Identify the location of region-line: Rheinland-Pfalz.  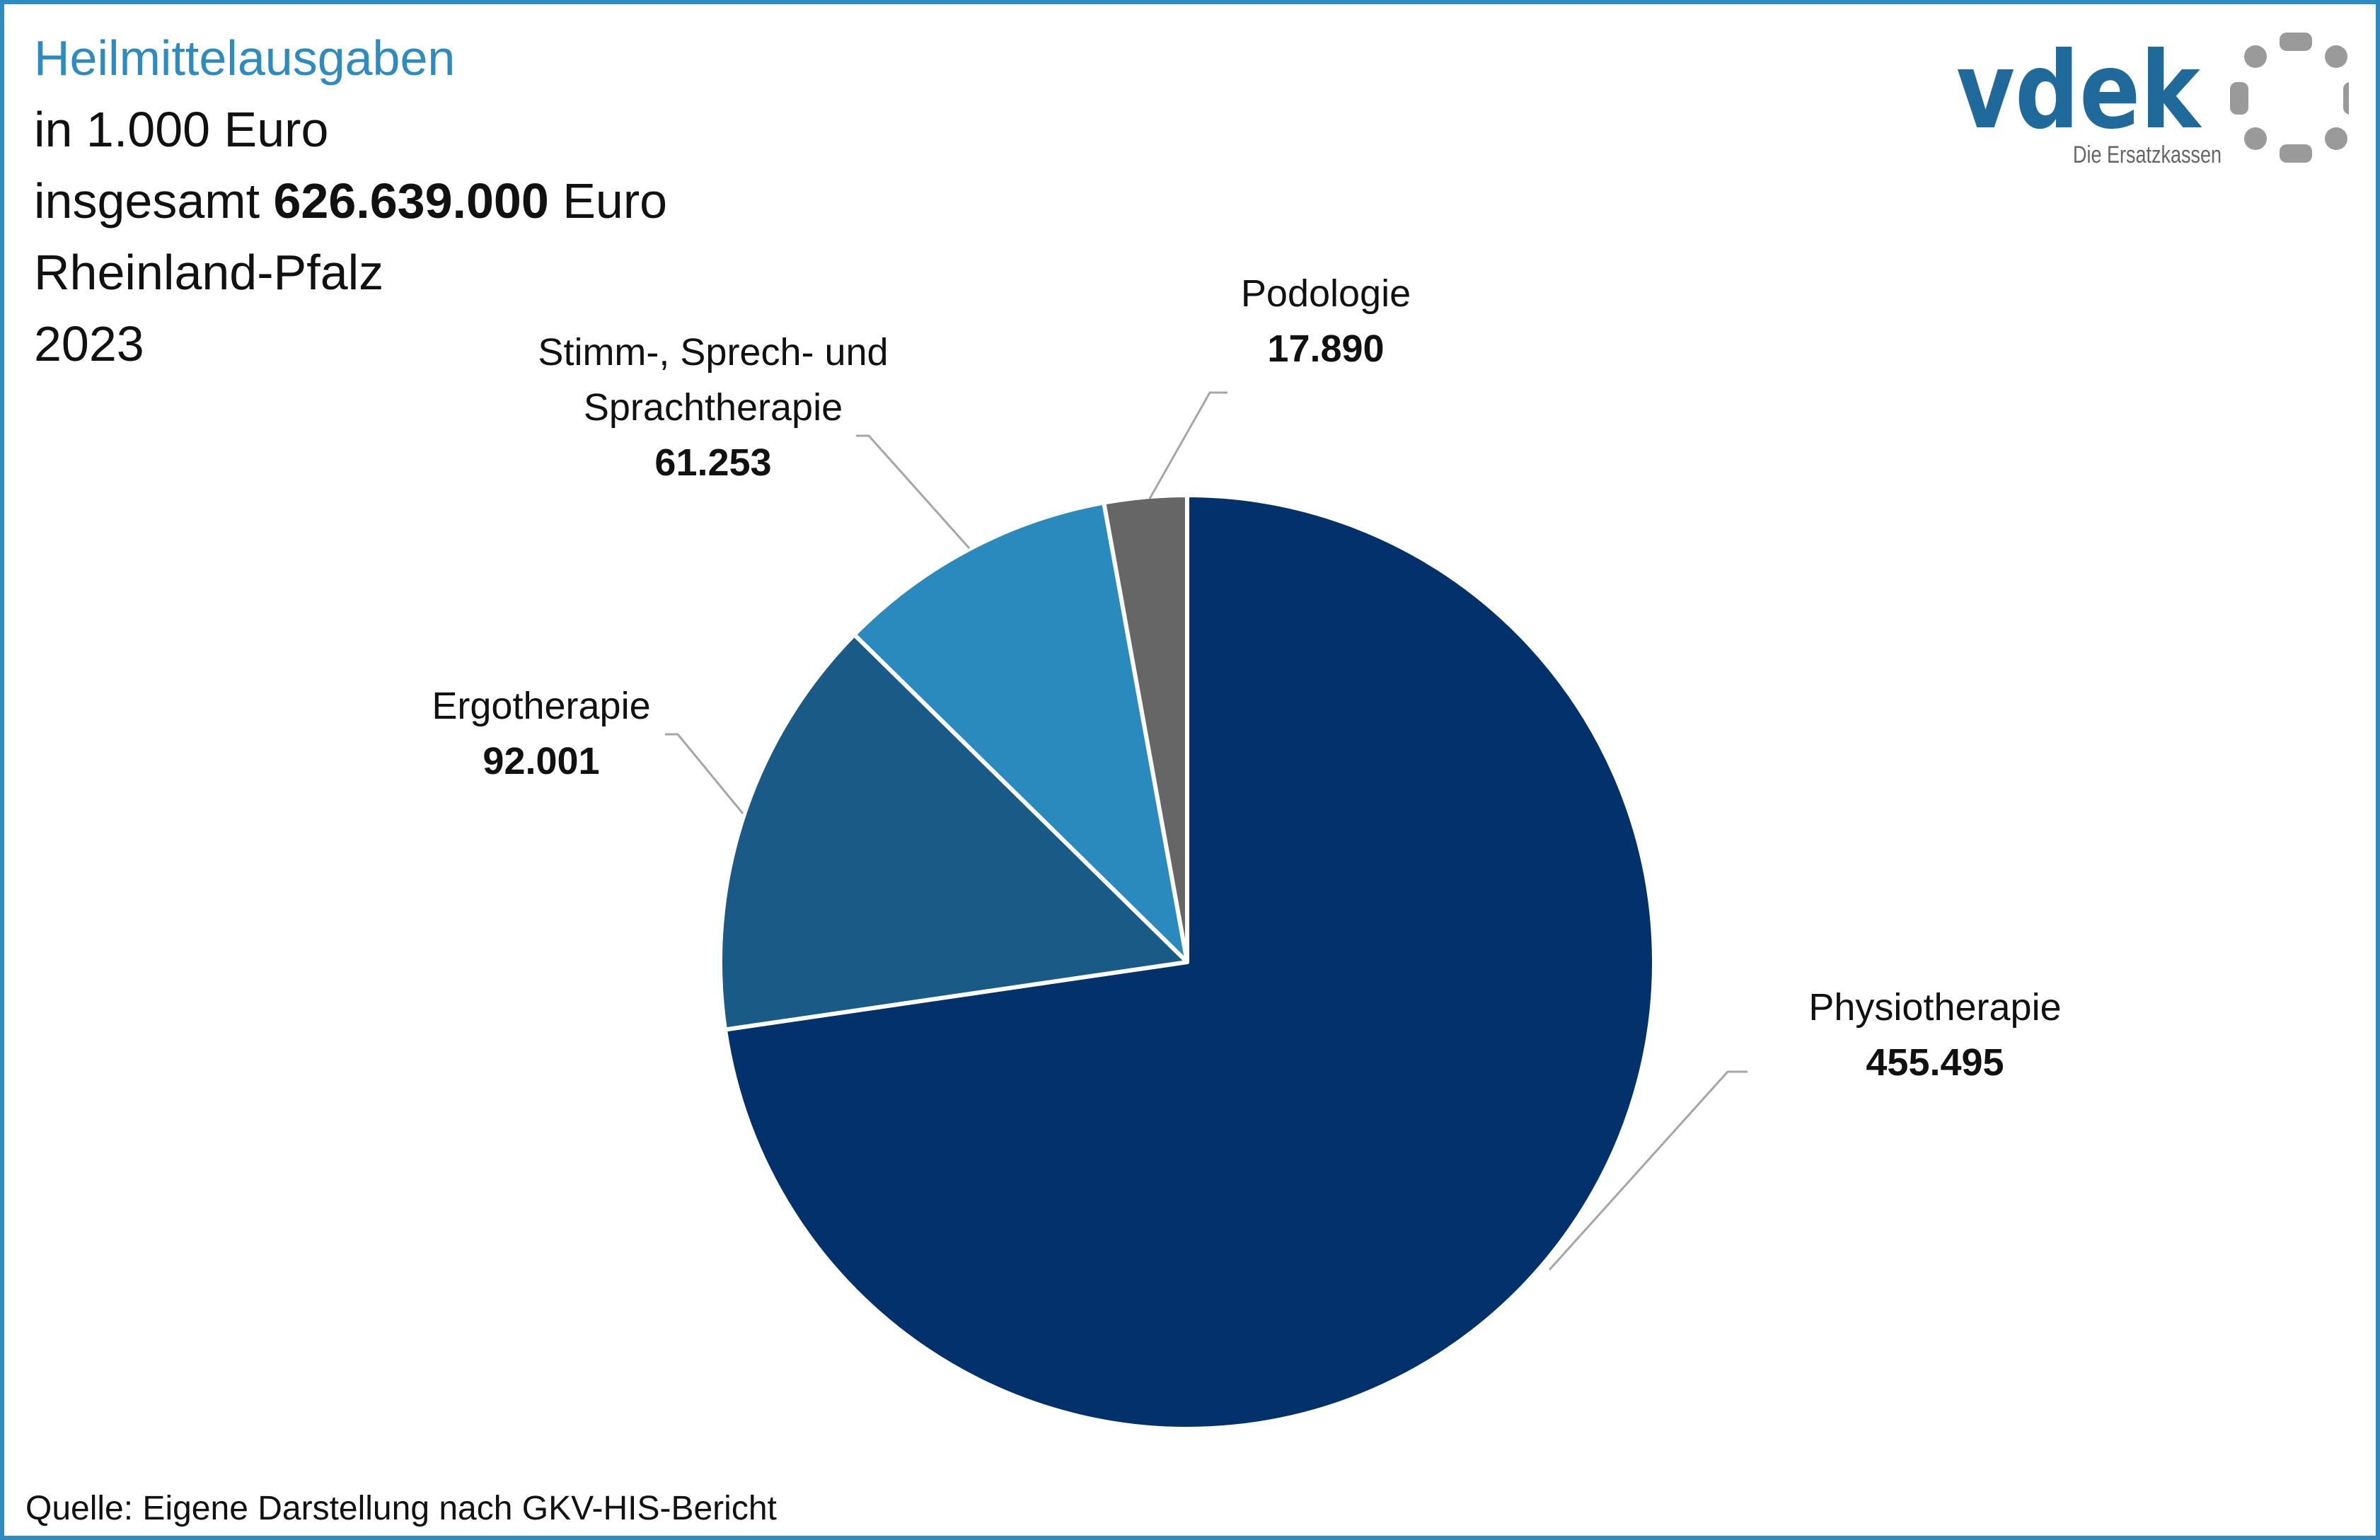
(209, 272).